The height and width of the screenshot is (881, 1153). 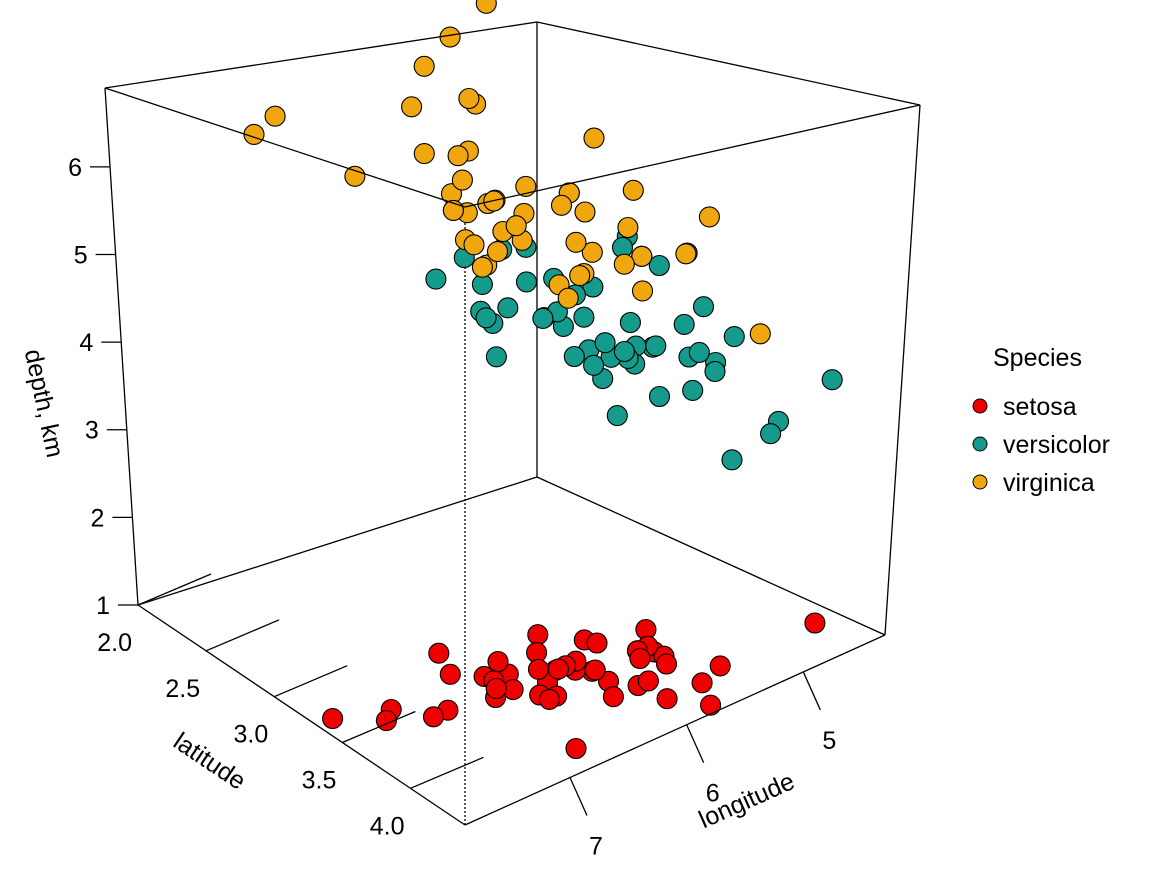 I want to click on y-tick-label-2.0: 2.0, so click(x=114, y=643).